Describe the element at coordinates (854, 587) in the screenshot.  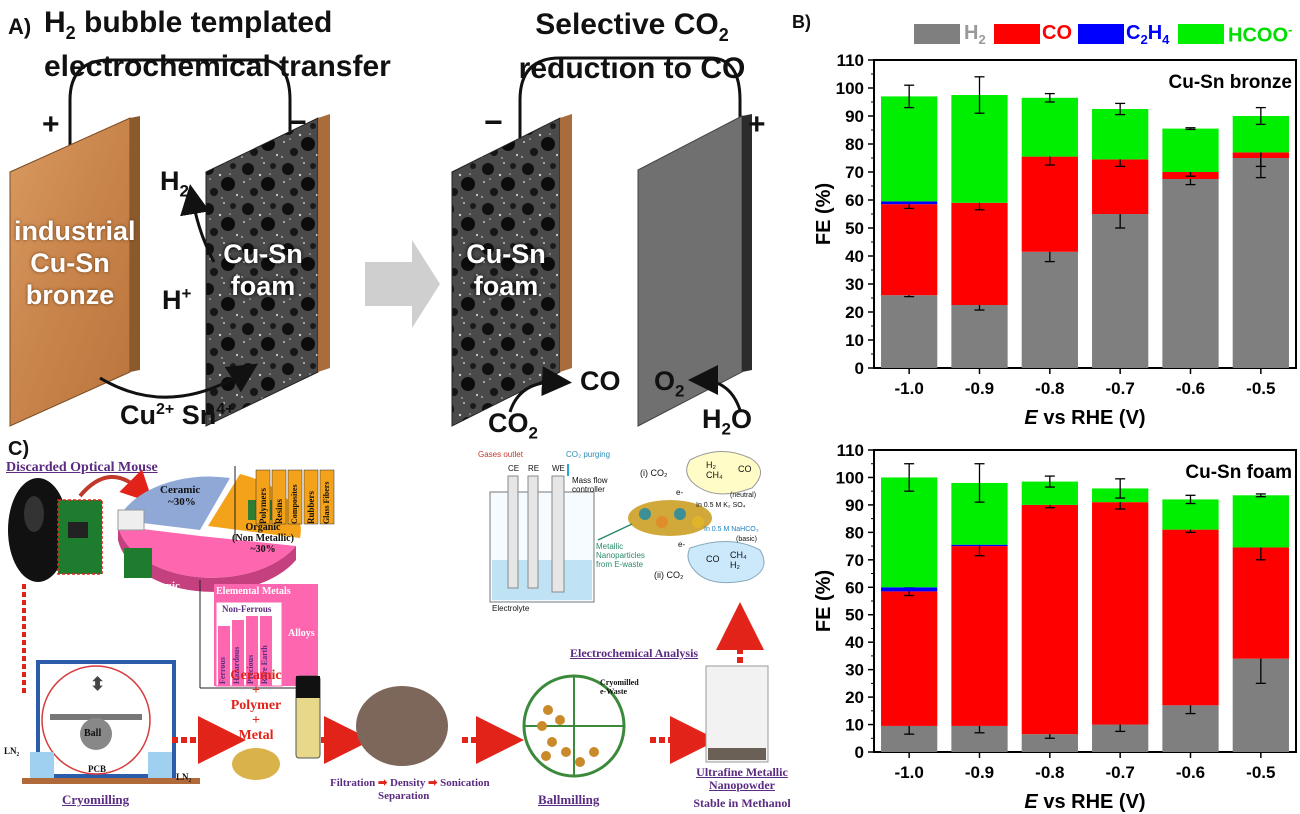
I see `foam-ytick-label: 60` at that location.